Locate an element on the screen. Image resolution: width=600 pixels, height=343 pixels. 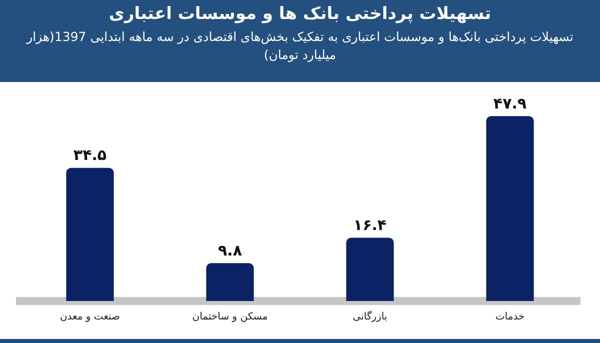
data-label: ۹.۸ is located at coordinates (230, 251).